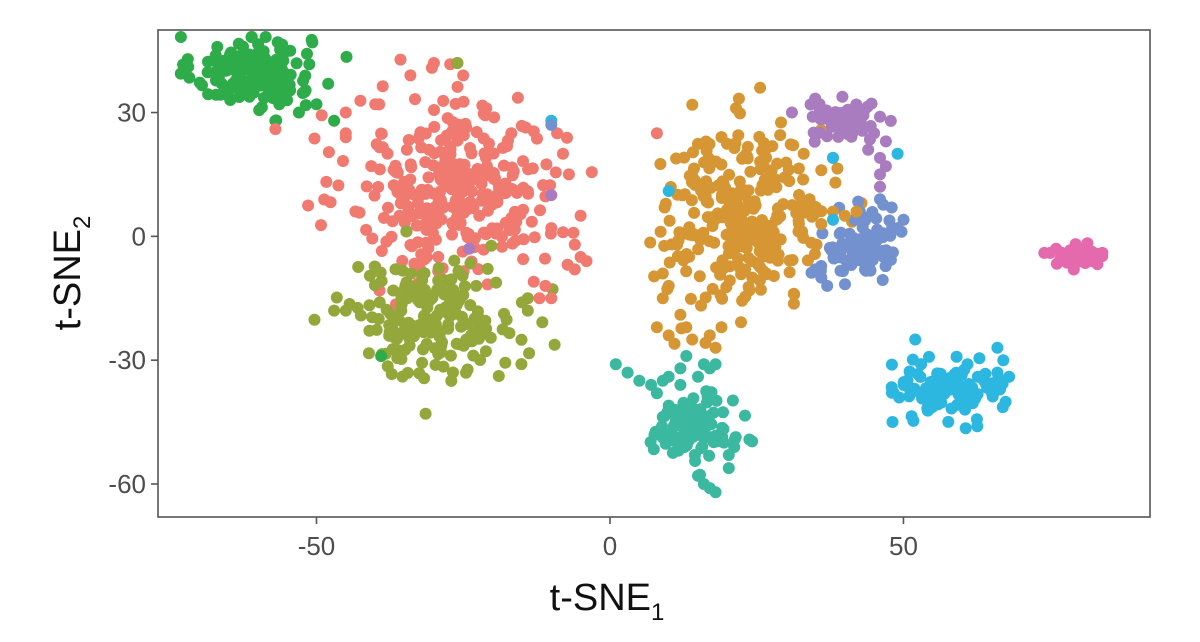  I want to click on x-axis-title: t-SNE1, so click(607, 601).